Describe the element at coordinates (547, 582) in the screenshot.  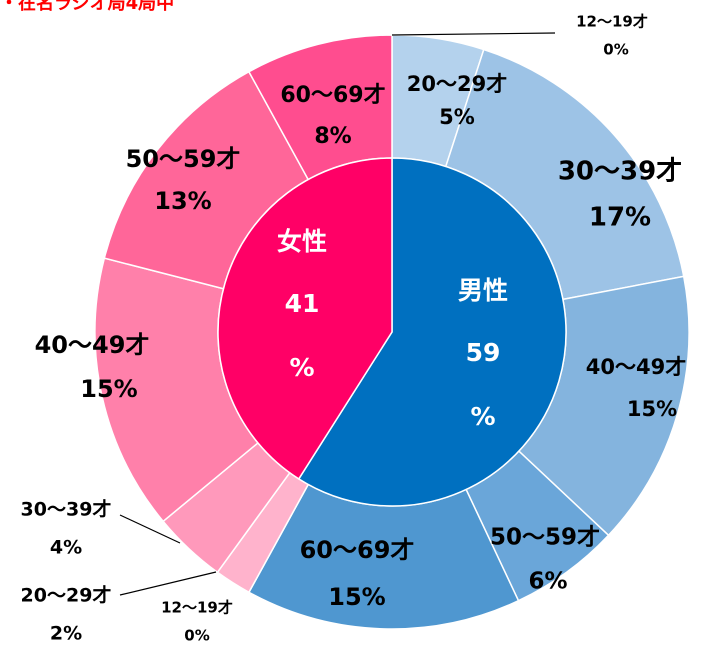
I see `segment-value: 6%` at that location.